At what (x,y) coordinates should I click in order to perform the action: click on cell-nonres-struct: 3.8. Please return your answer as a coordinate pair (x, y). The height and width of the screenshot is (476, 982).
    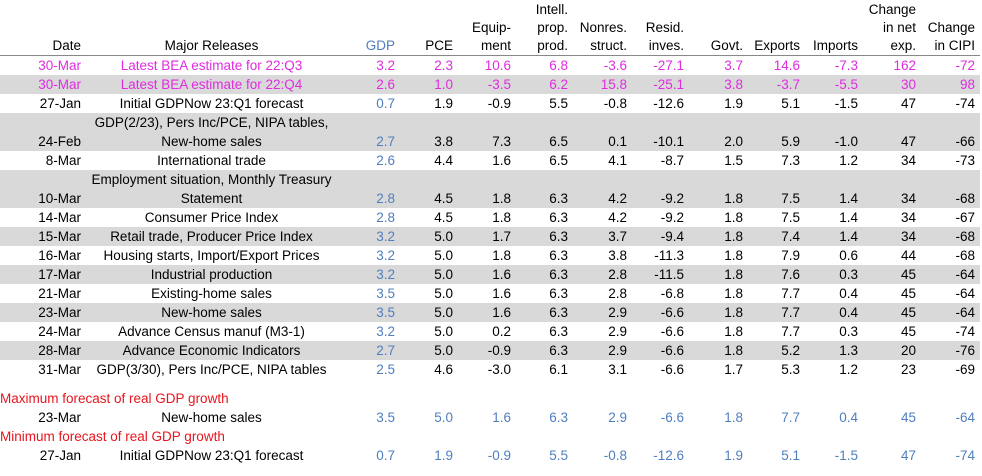
    Looking at the image, I should click on (617, 255).